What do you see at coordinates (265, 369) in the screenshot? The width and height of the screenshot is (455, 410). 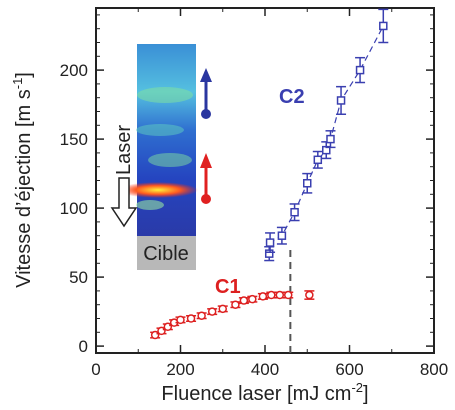 I see `x-tick-label: 400` at bounding box center [265, 369].